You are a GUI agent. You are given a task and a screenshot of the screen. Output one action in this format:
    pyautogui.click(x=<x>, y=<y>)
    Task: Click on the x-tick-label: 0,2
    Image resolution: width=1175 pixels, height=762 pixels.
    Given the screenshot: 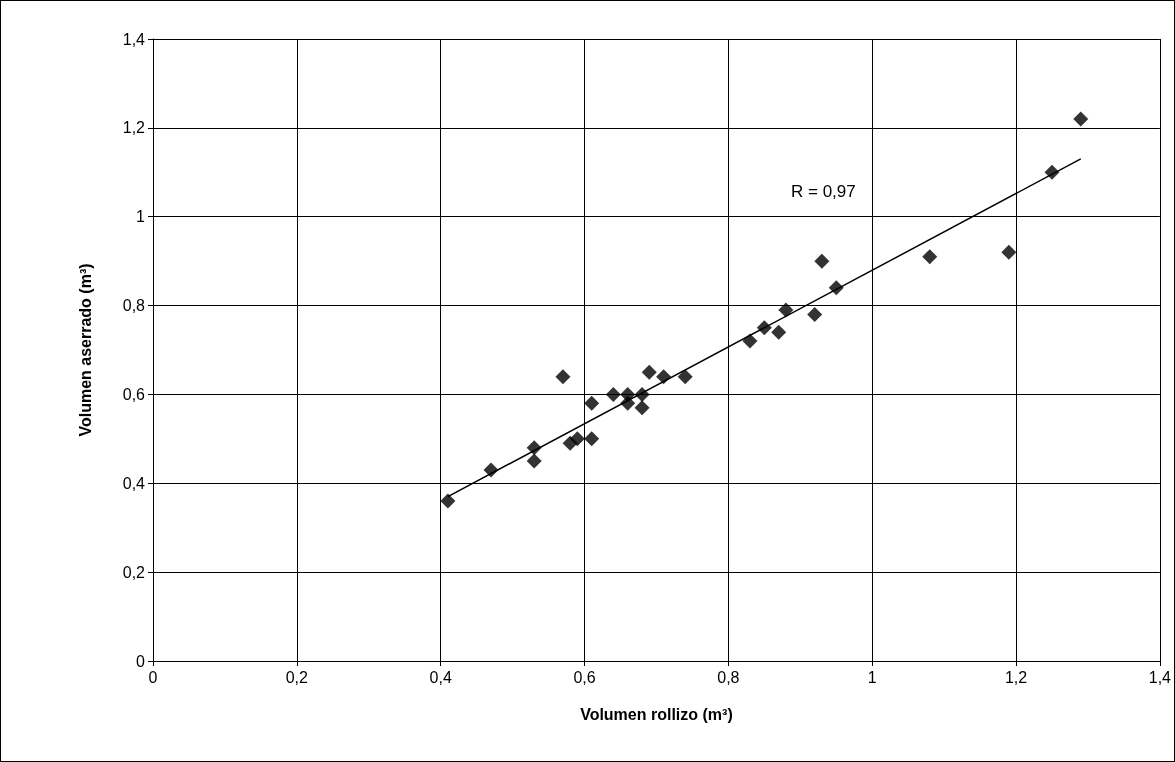 What is the action you would take?
    pyautogui.click(x=297, y=677)
    